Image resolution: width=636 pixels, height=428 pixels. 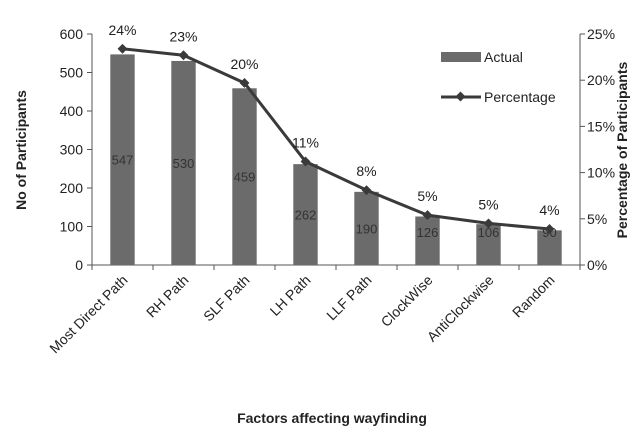 I want to click on x-tick-label: Most Direct Path, so click(x=88, y=314).